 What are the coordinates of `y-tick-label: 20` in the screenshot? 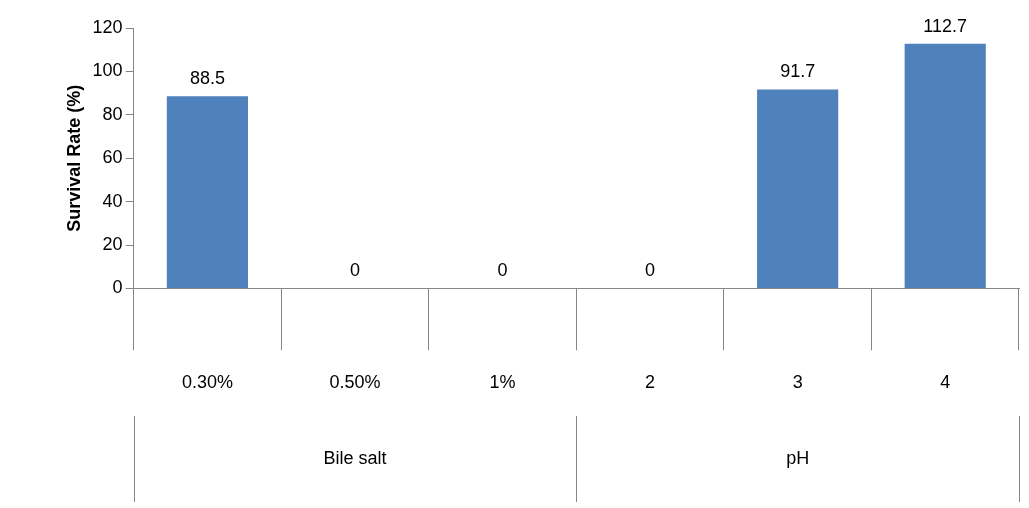 It's located at (112, 243).